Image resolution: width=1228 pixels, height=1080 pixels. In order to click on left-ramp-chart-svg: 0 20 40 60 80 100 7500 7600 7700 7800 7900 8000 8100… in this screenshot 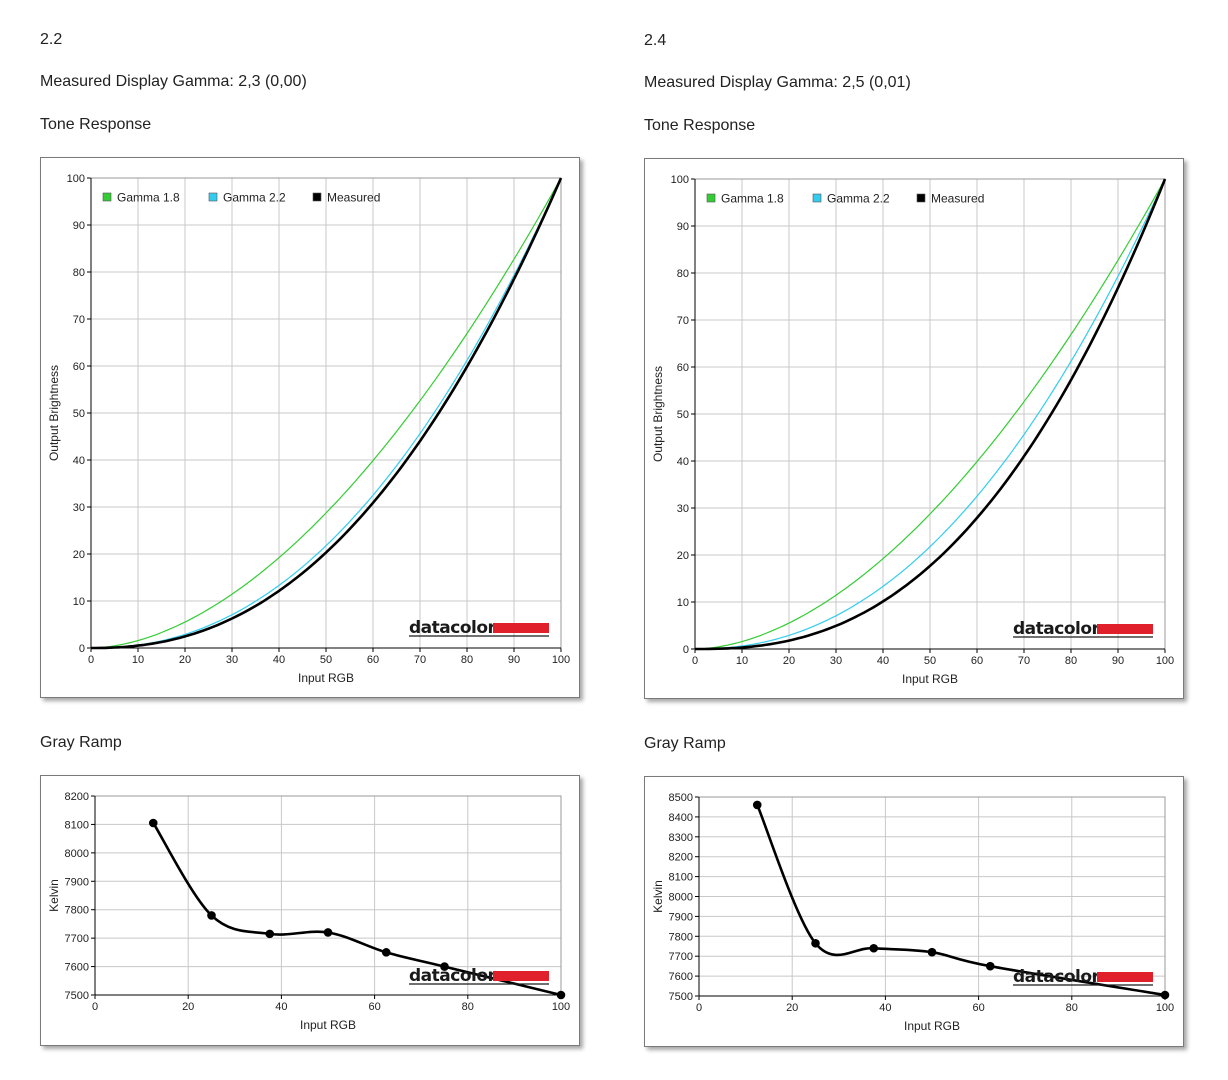, I will do `click(308, 911)`.